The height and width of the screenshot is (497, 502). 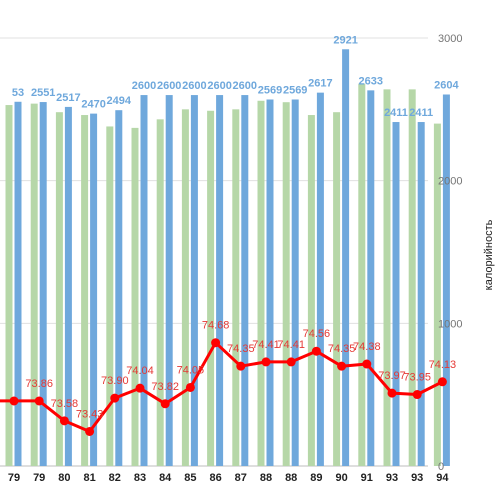 I want to click on x-tick-label: 90, so click(x=341, y=478).